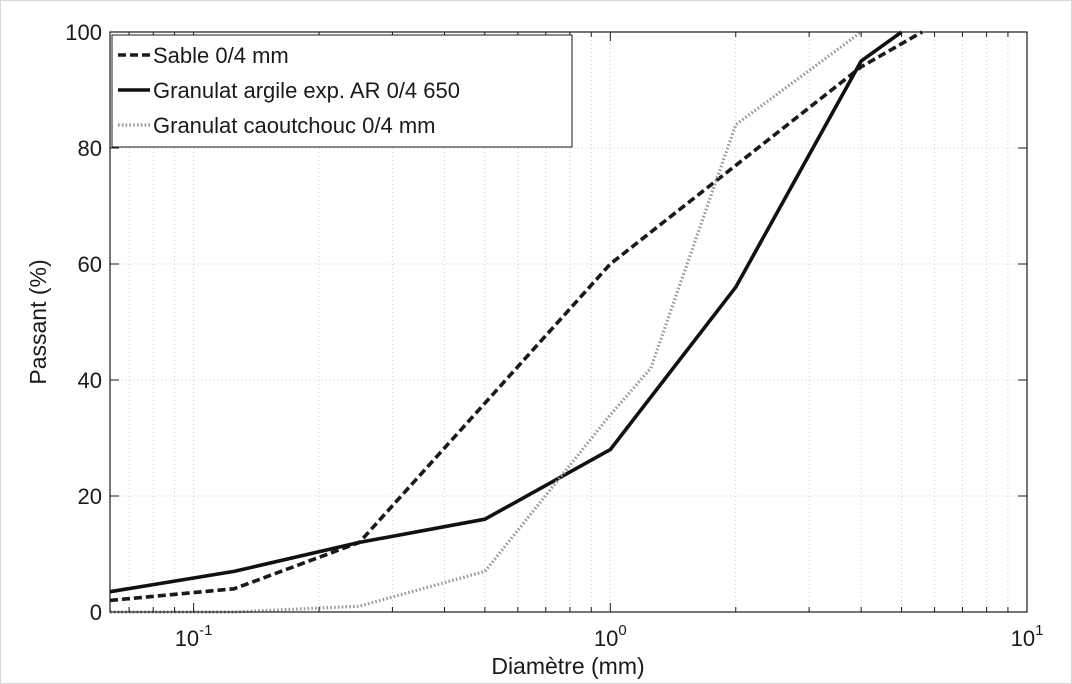 This screenshot has width=1072, height=684. Describe the element at coordinates (38, 321) in the screenshot. I see `y-axis-label: Passant (%)` at that location.